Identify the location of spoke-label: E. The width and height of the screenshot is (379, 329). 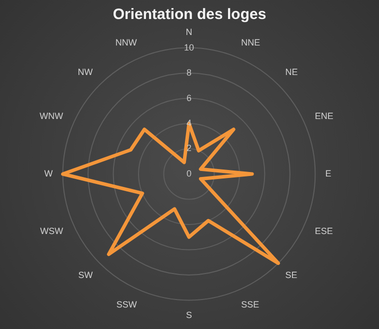
(328, 173).